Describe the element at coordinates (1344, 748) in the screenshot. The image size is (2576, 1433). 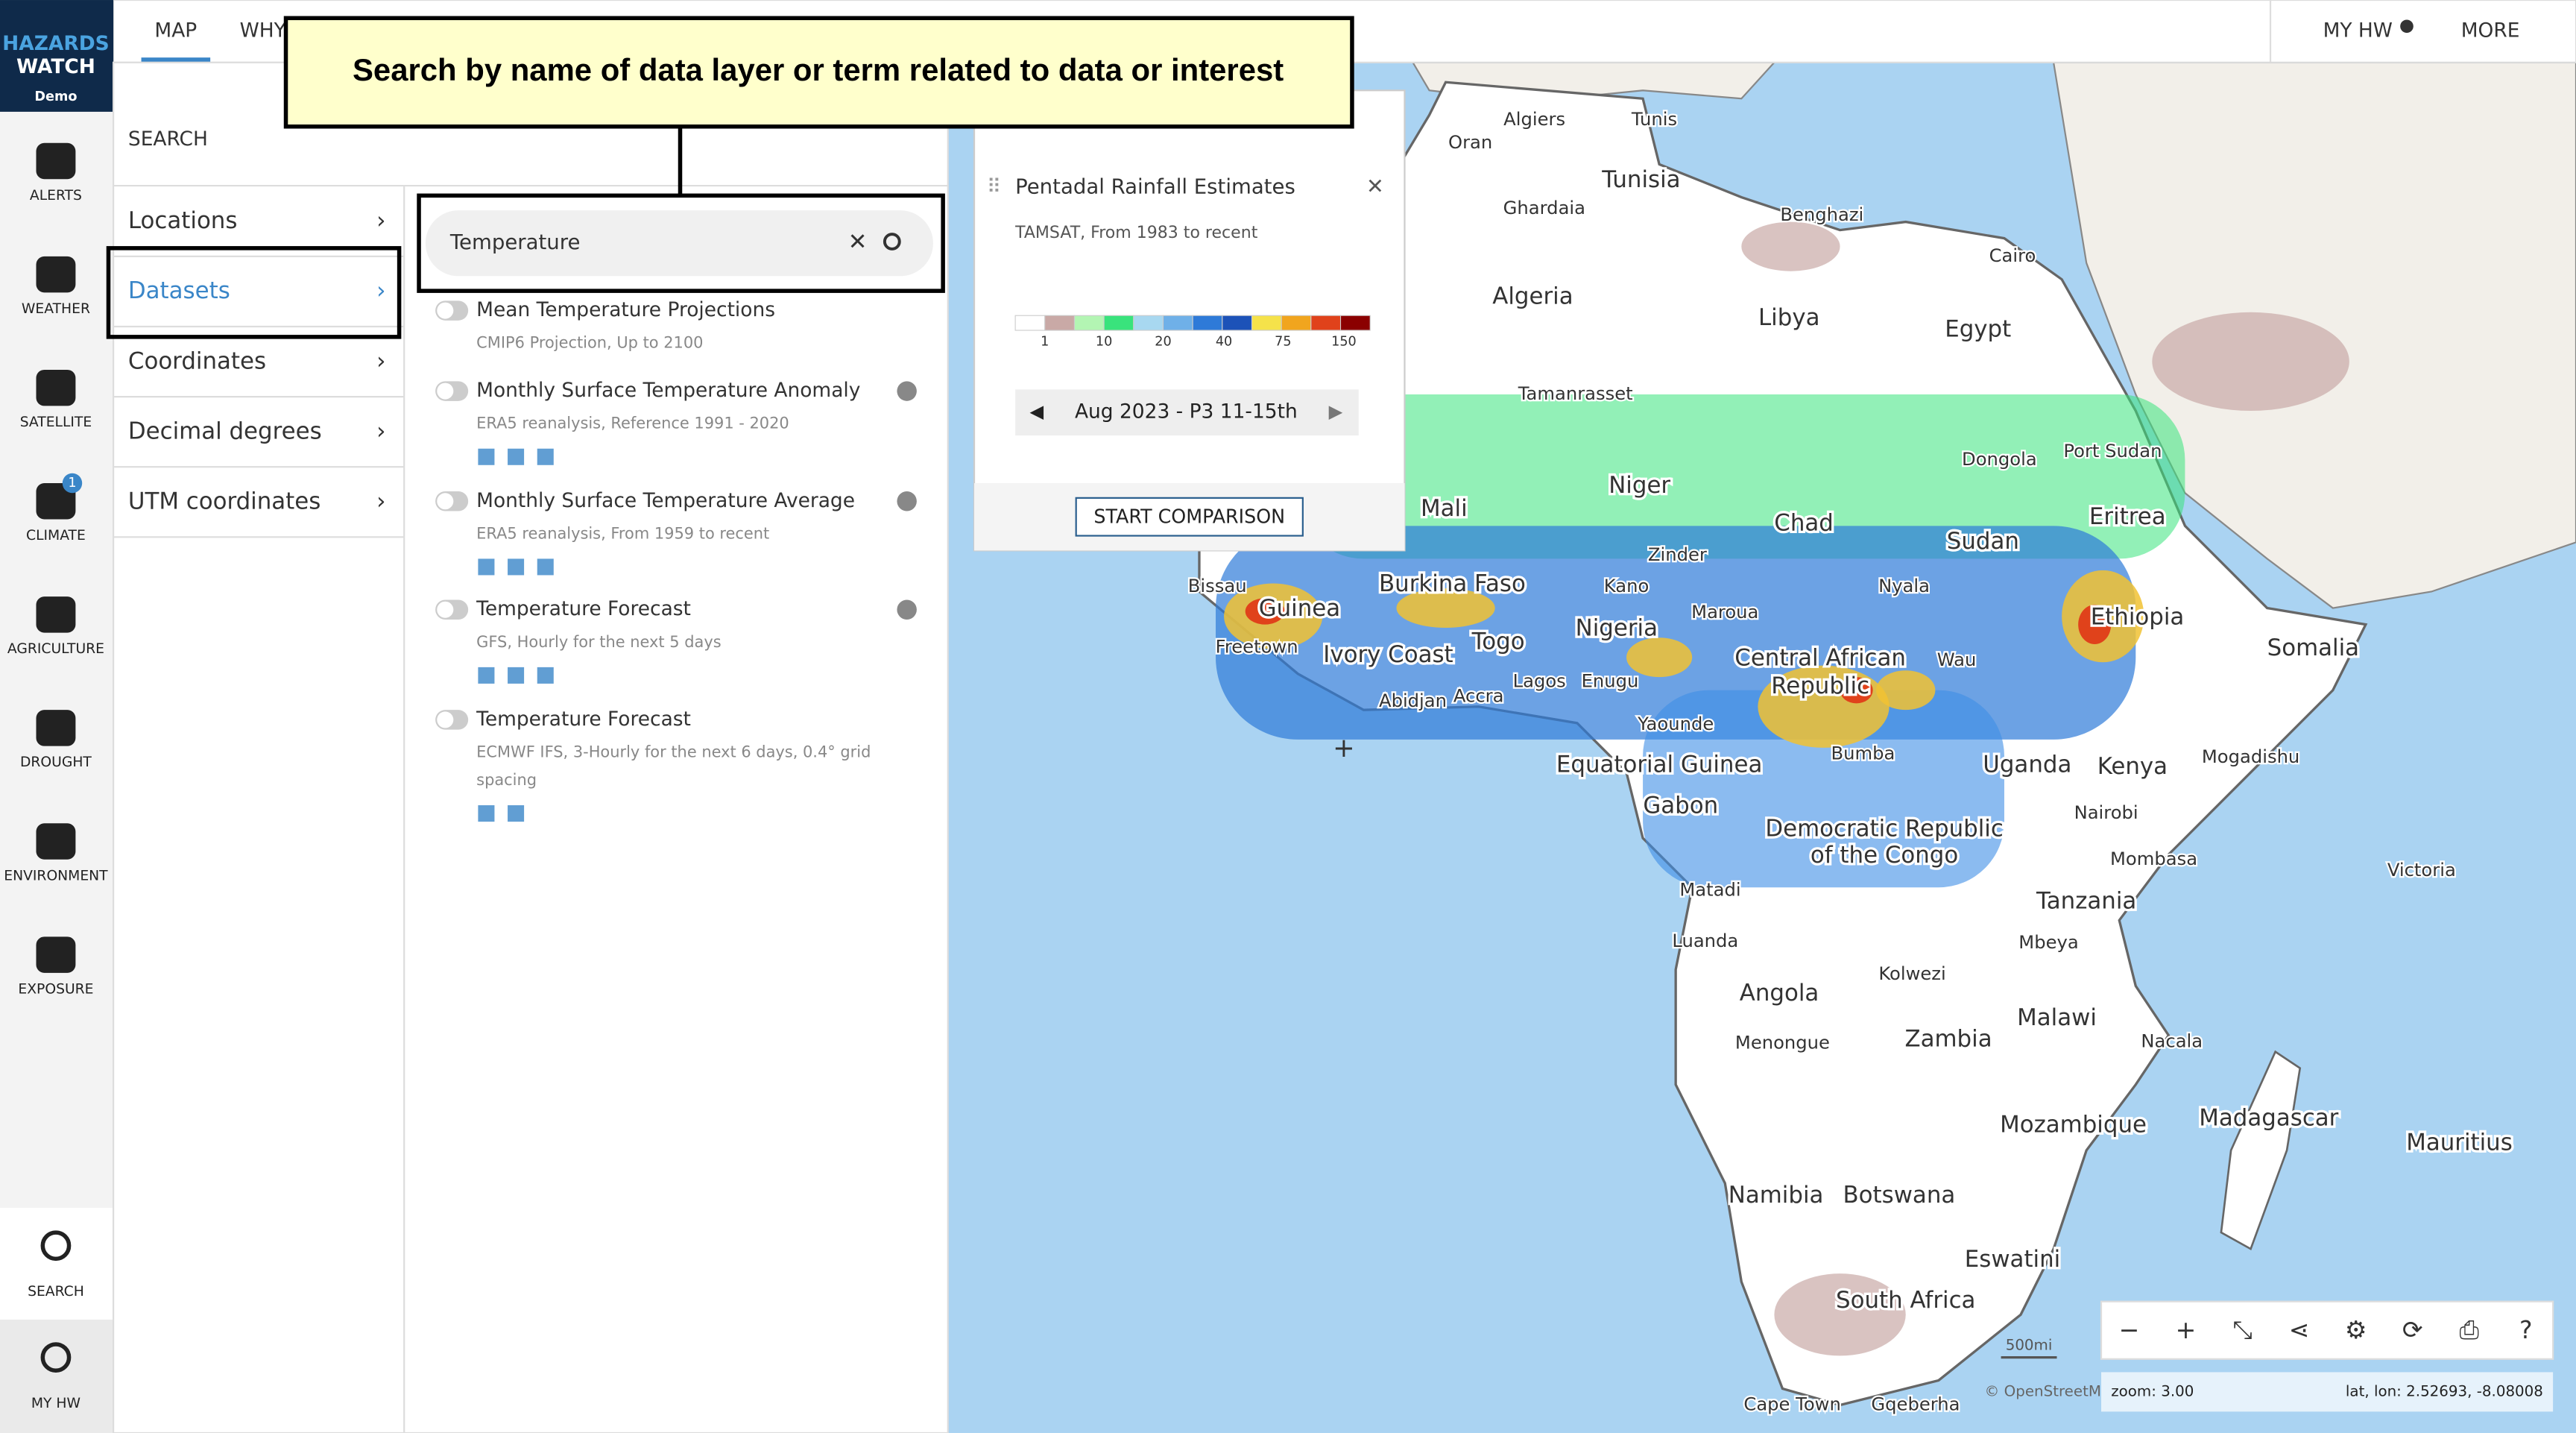
I see `map-crosshair: +` at that location.